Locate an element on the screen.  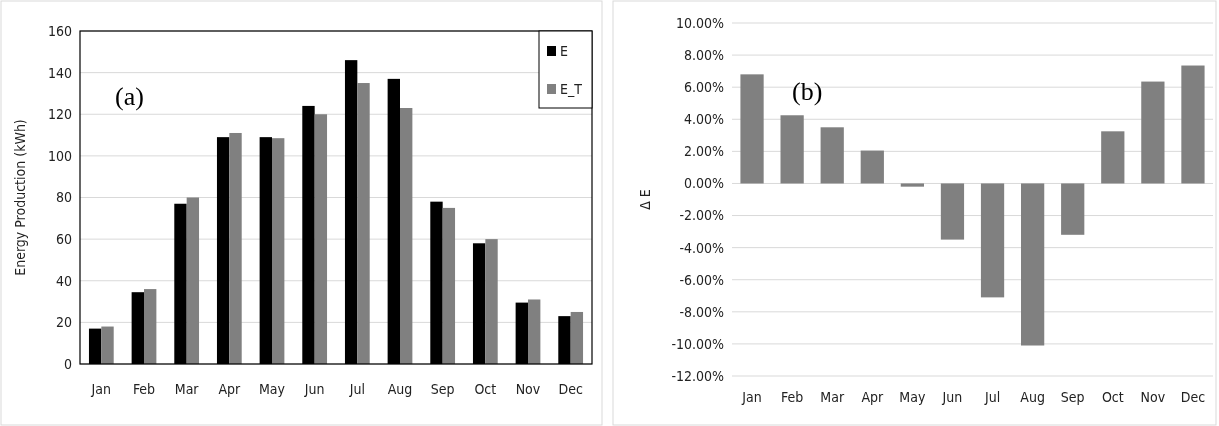
y-tick-label: 0.00% is located at coordinates (704, 183).